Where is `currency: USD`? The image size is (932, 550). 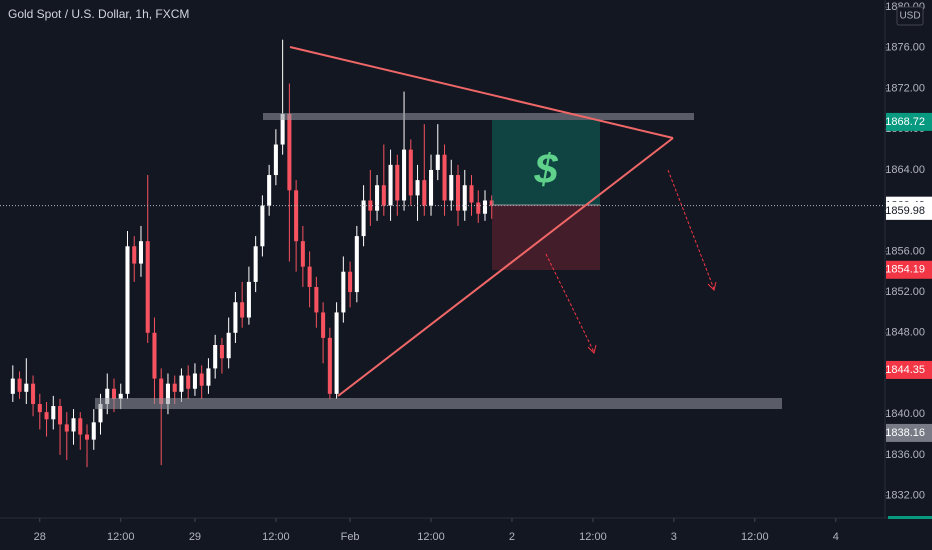 currency: USD is located at coordinates (909, 16).